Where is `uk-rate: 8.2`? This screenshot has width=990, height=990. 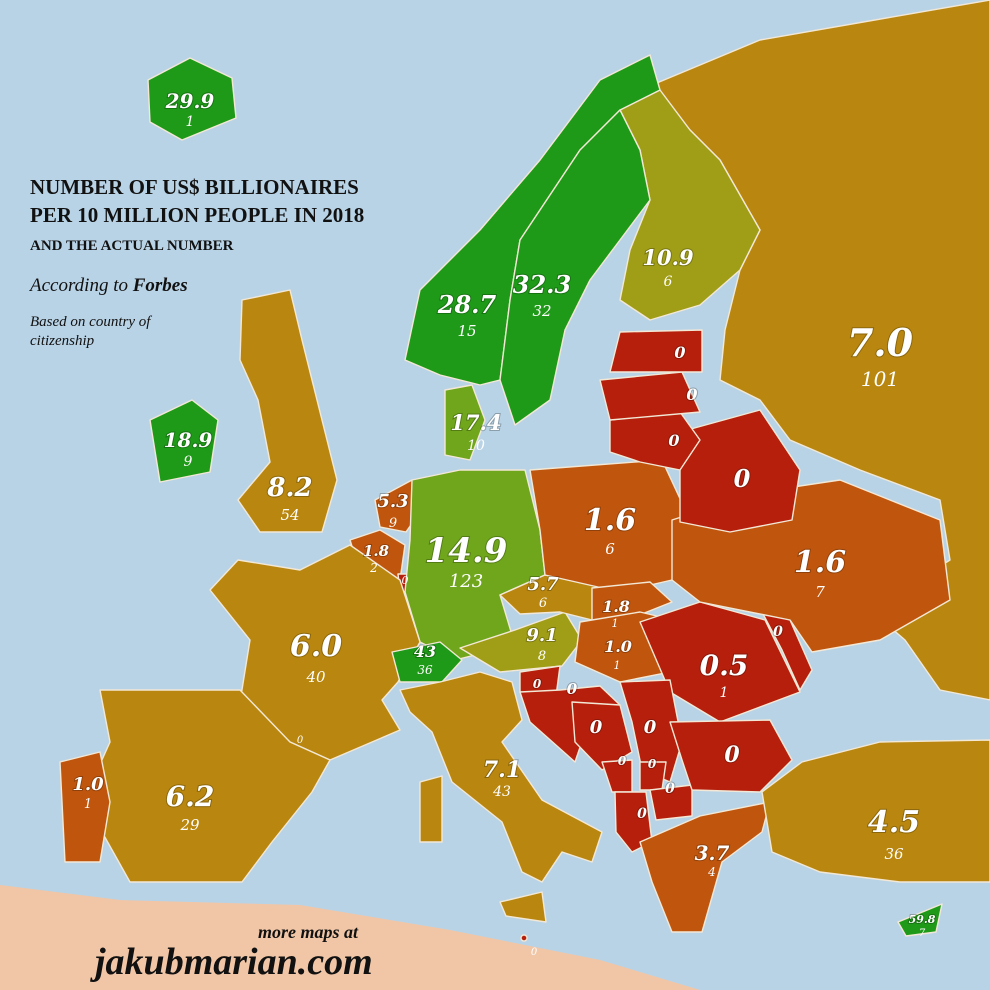
uk-rate: 8.2 is located at coordinates (289, 488).